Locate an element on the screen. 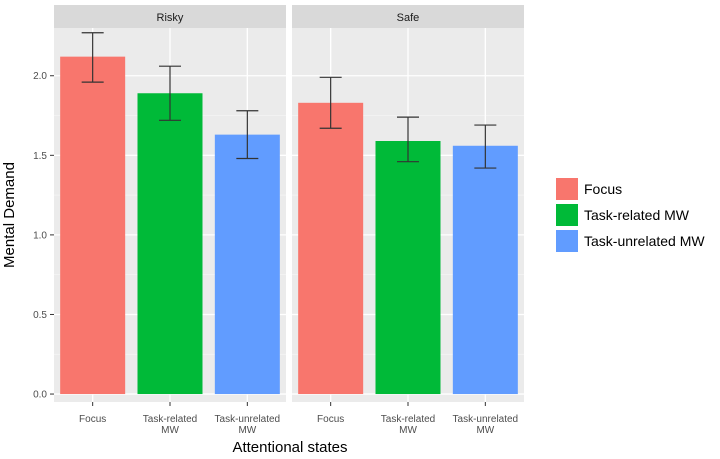 The image size is (720, 459). y-tick-label: 2.0 is located at coordinates (40, 76).